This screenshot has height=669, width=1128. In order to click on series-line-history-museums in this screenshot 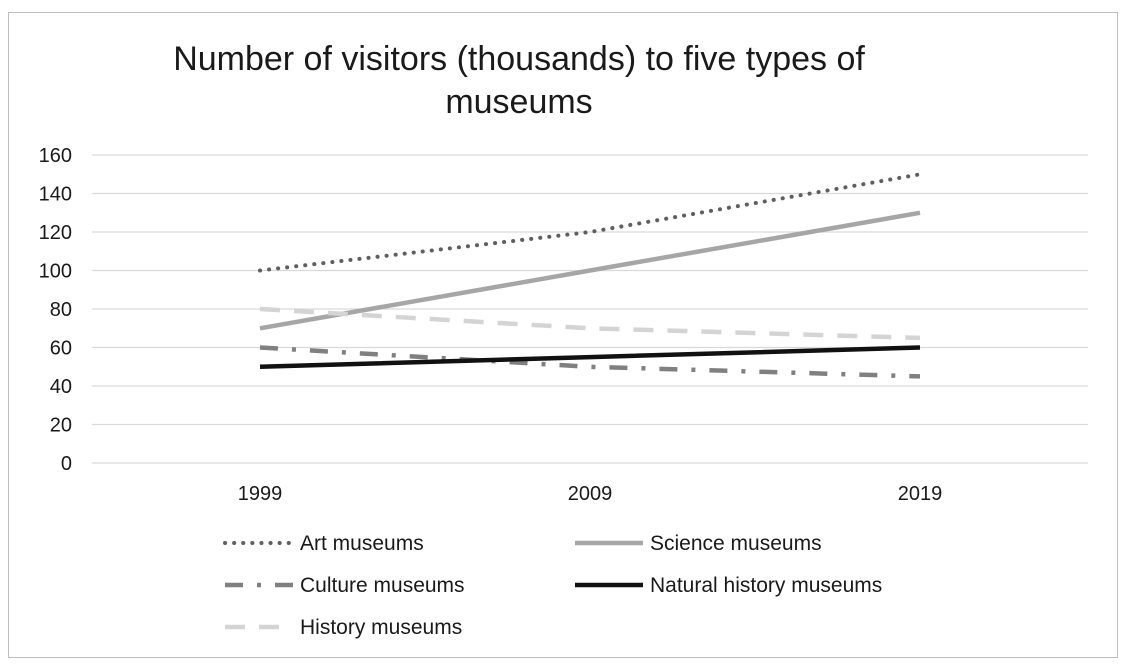, I will do `click(590, 323)`.